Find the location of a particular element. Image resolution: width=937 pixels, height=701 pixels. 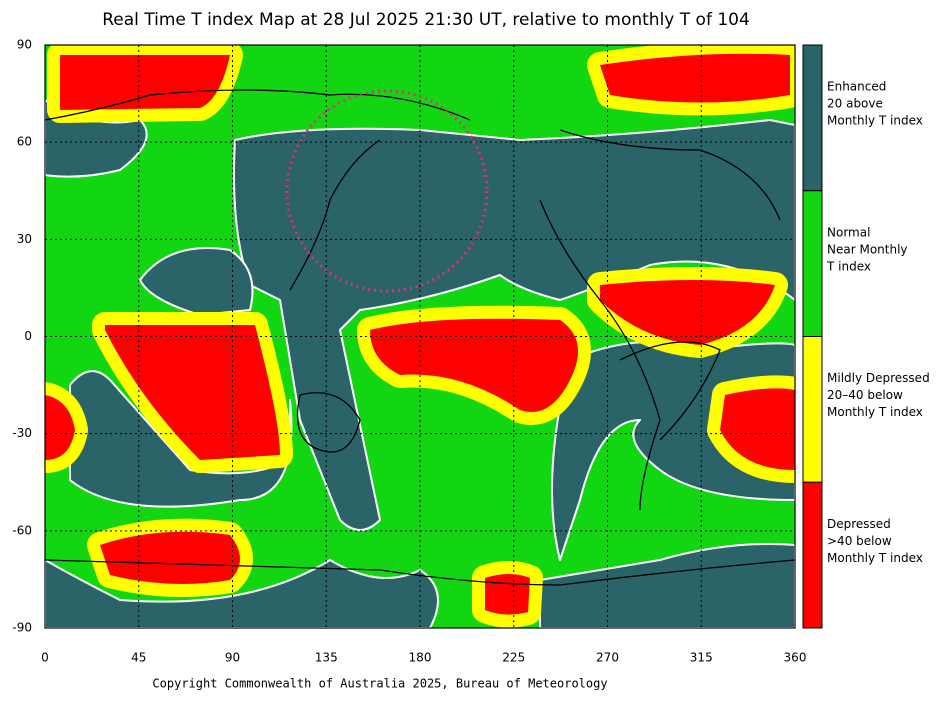

y-tick-label: -30 is located at coordinates (22, 433).